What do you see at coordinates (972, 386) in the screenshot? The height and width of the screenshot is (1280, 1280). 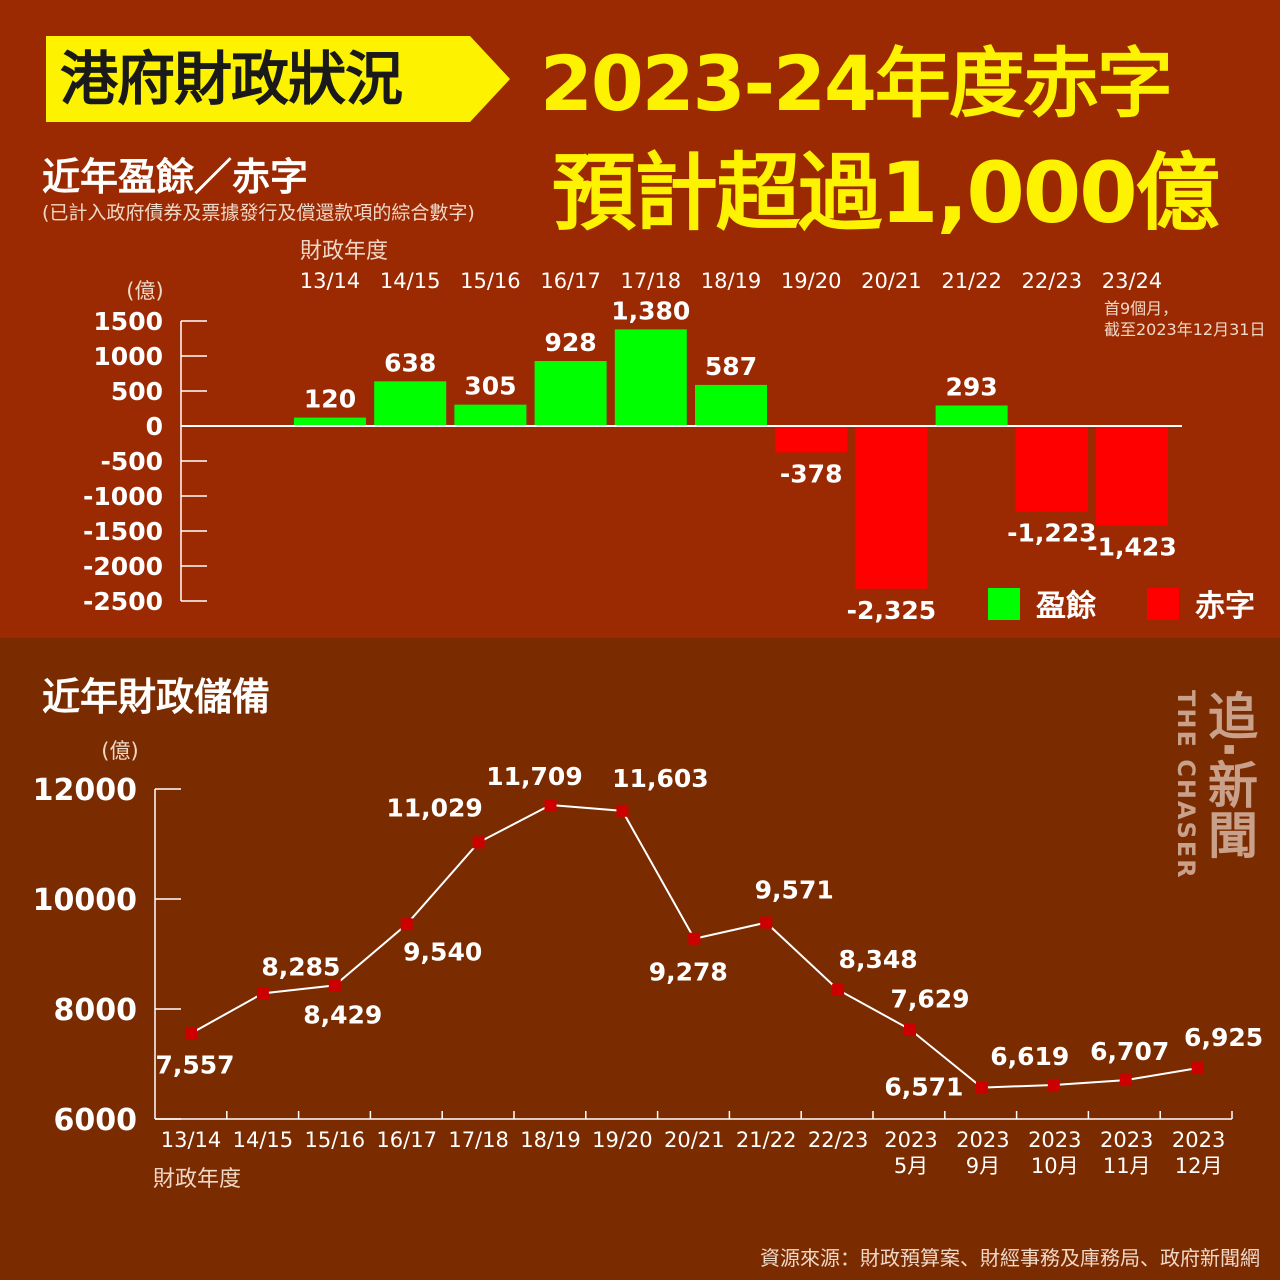 I see `bar-data-label: 293` at bounding box center [972, 386].